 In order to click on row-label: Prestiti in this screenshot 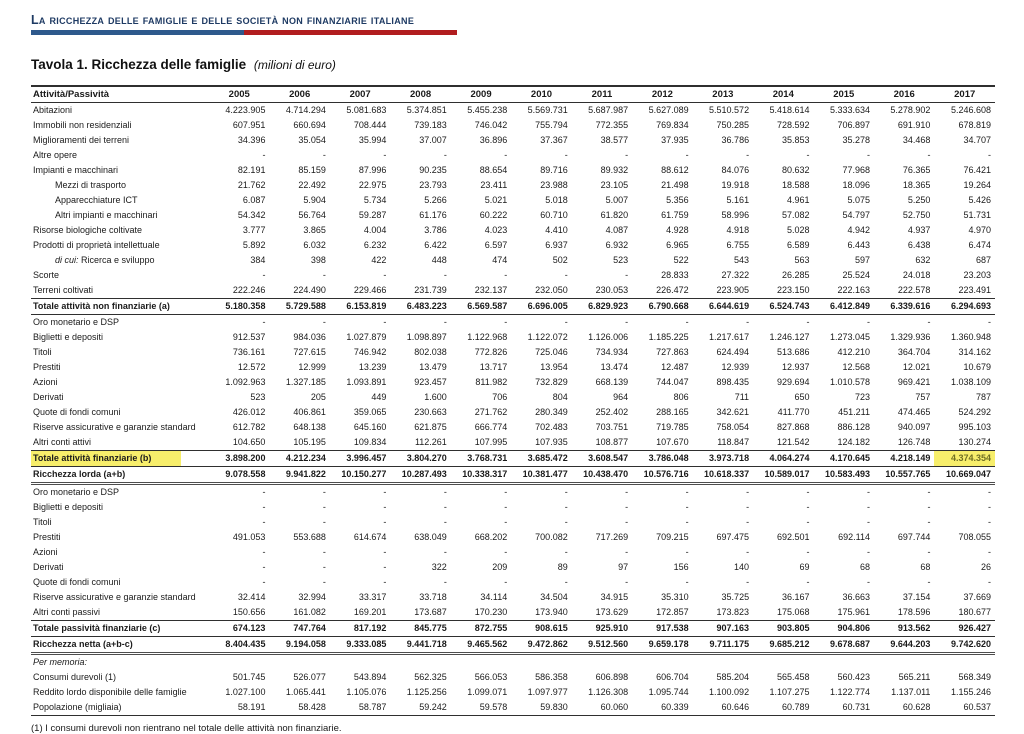, I will do `click(47, 537)`.